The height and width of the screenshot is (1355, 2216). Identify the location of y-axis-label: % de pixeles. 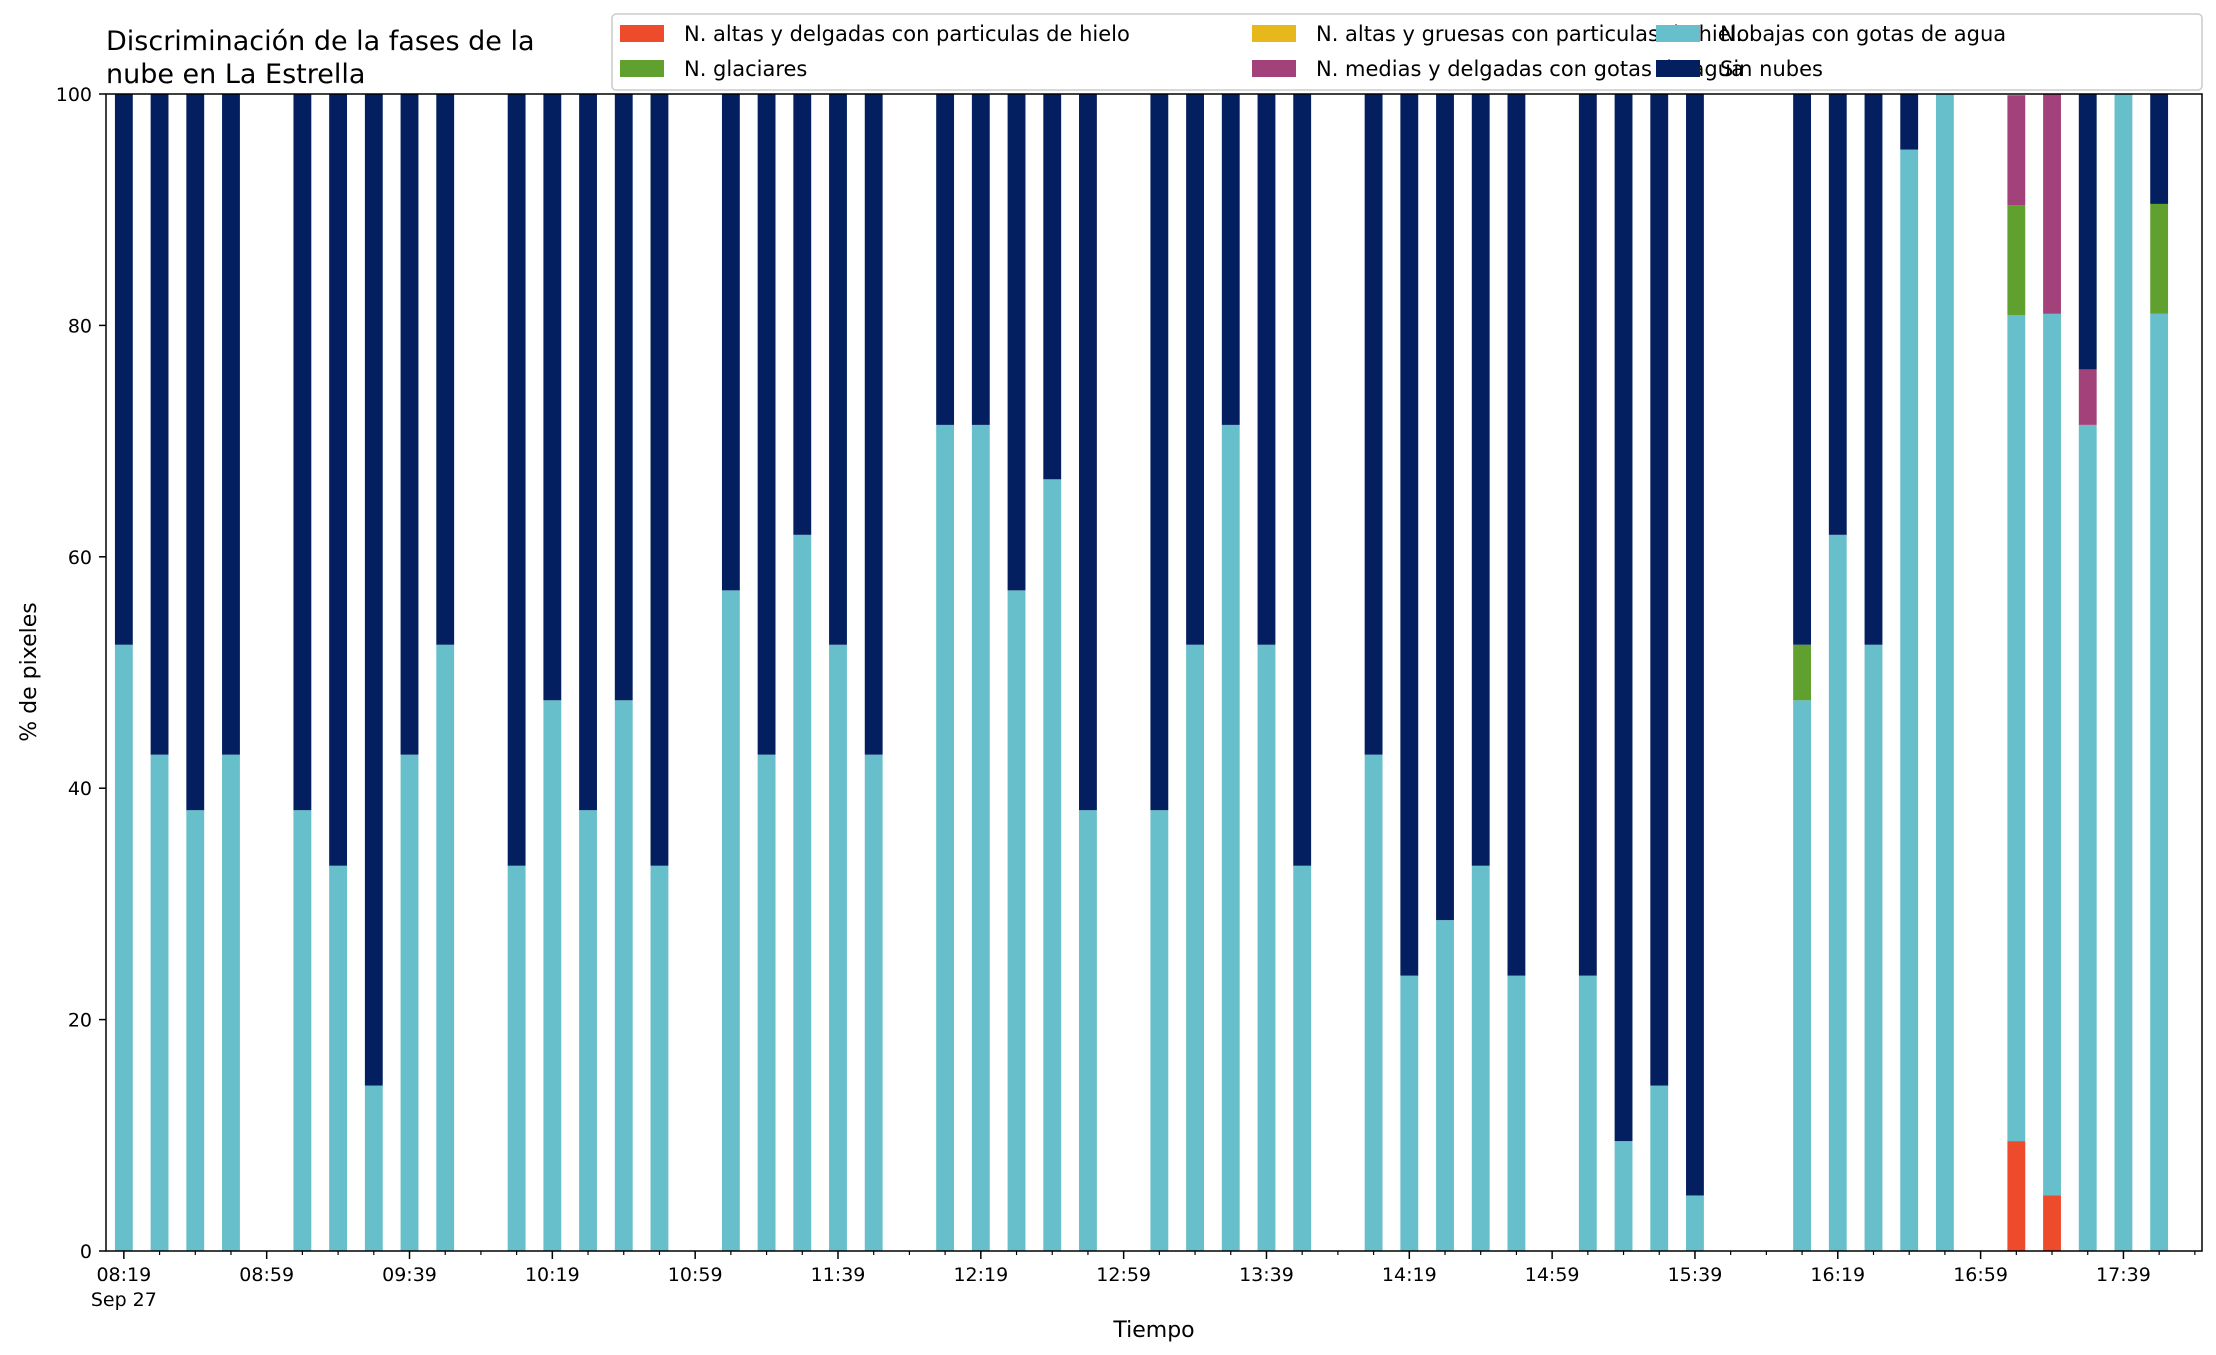
(29, 671).